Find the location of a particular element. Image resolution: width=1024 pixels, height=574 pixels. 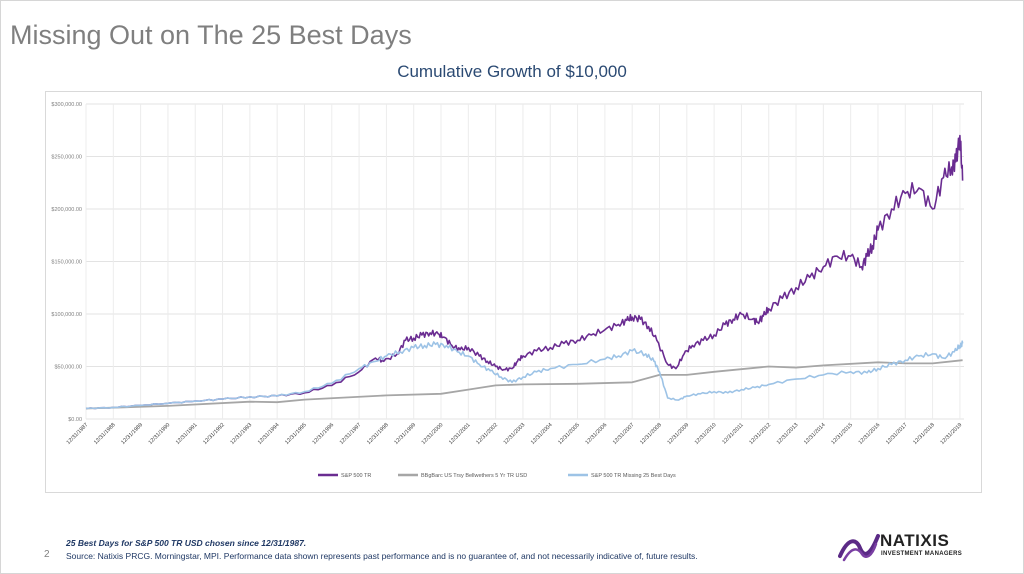

x-tick-label: 12/31/2002 is located at coordinates (487, 434).